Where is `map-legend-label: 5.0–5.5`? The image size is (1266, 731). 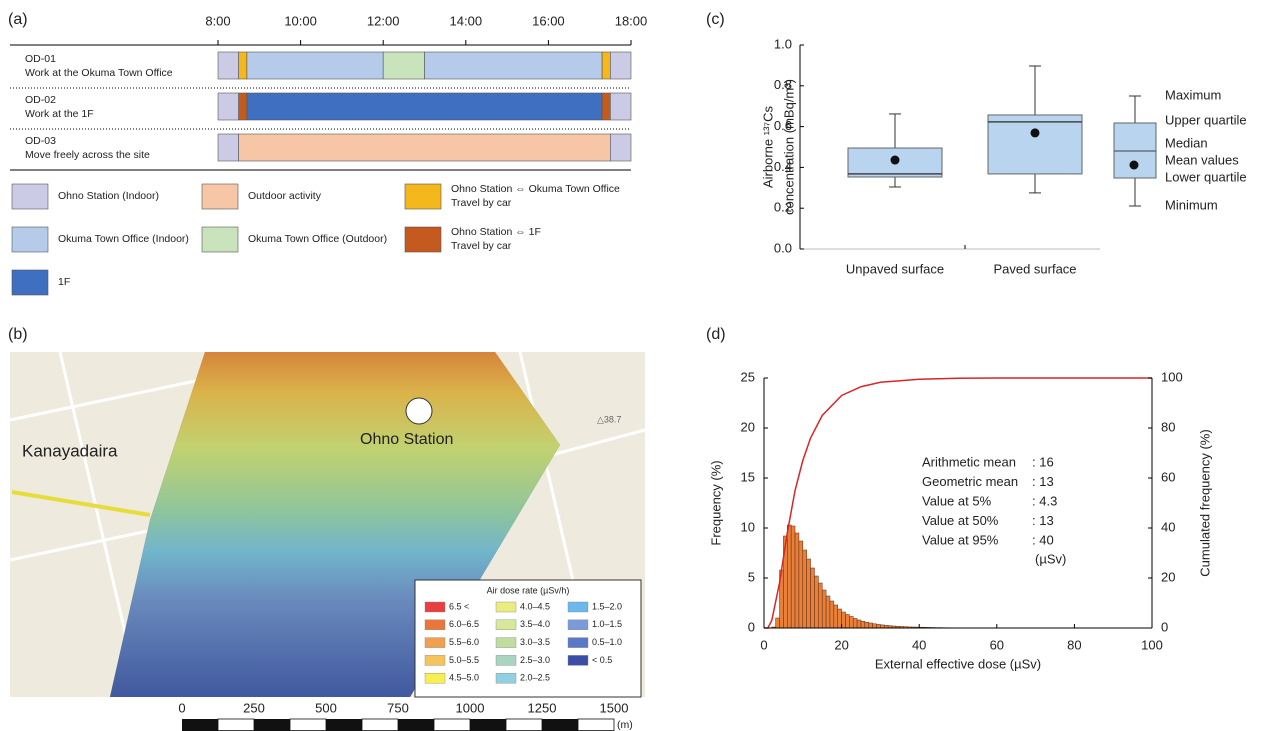 map-legend-label: 5.0–5.5 is located at coordinates (464, 660).